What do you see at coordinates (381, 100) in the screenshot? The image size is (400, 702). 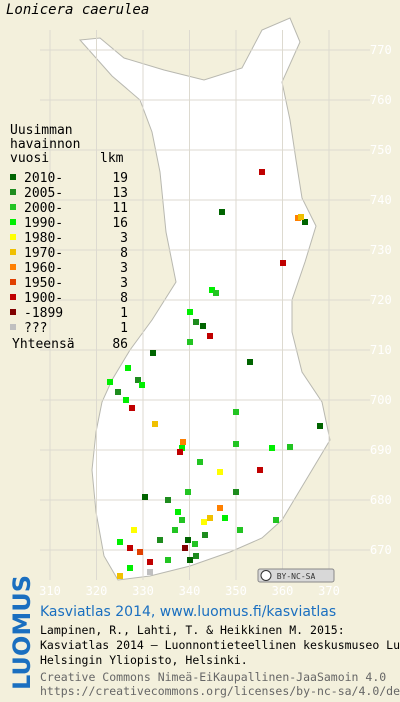 I see `y-label: 760` at bounding box center [381, 100].